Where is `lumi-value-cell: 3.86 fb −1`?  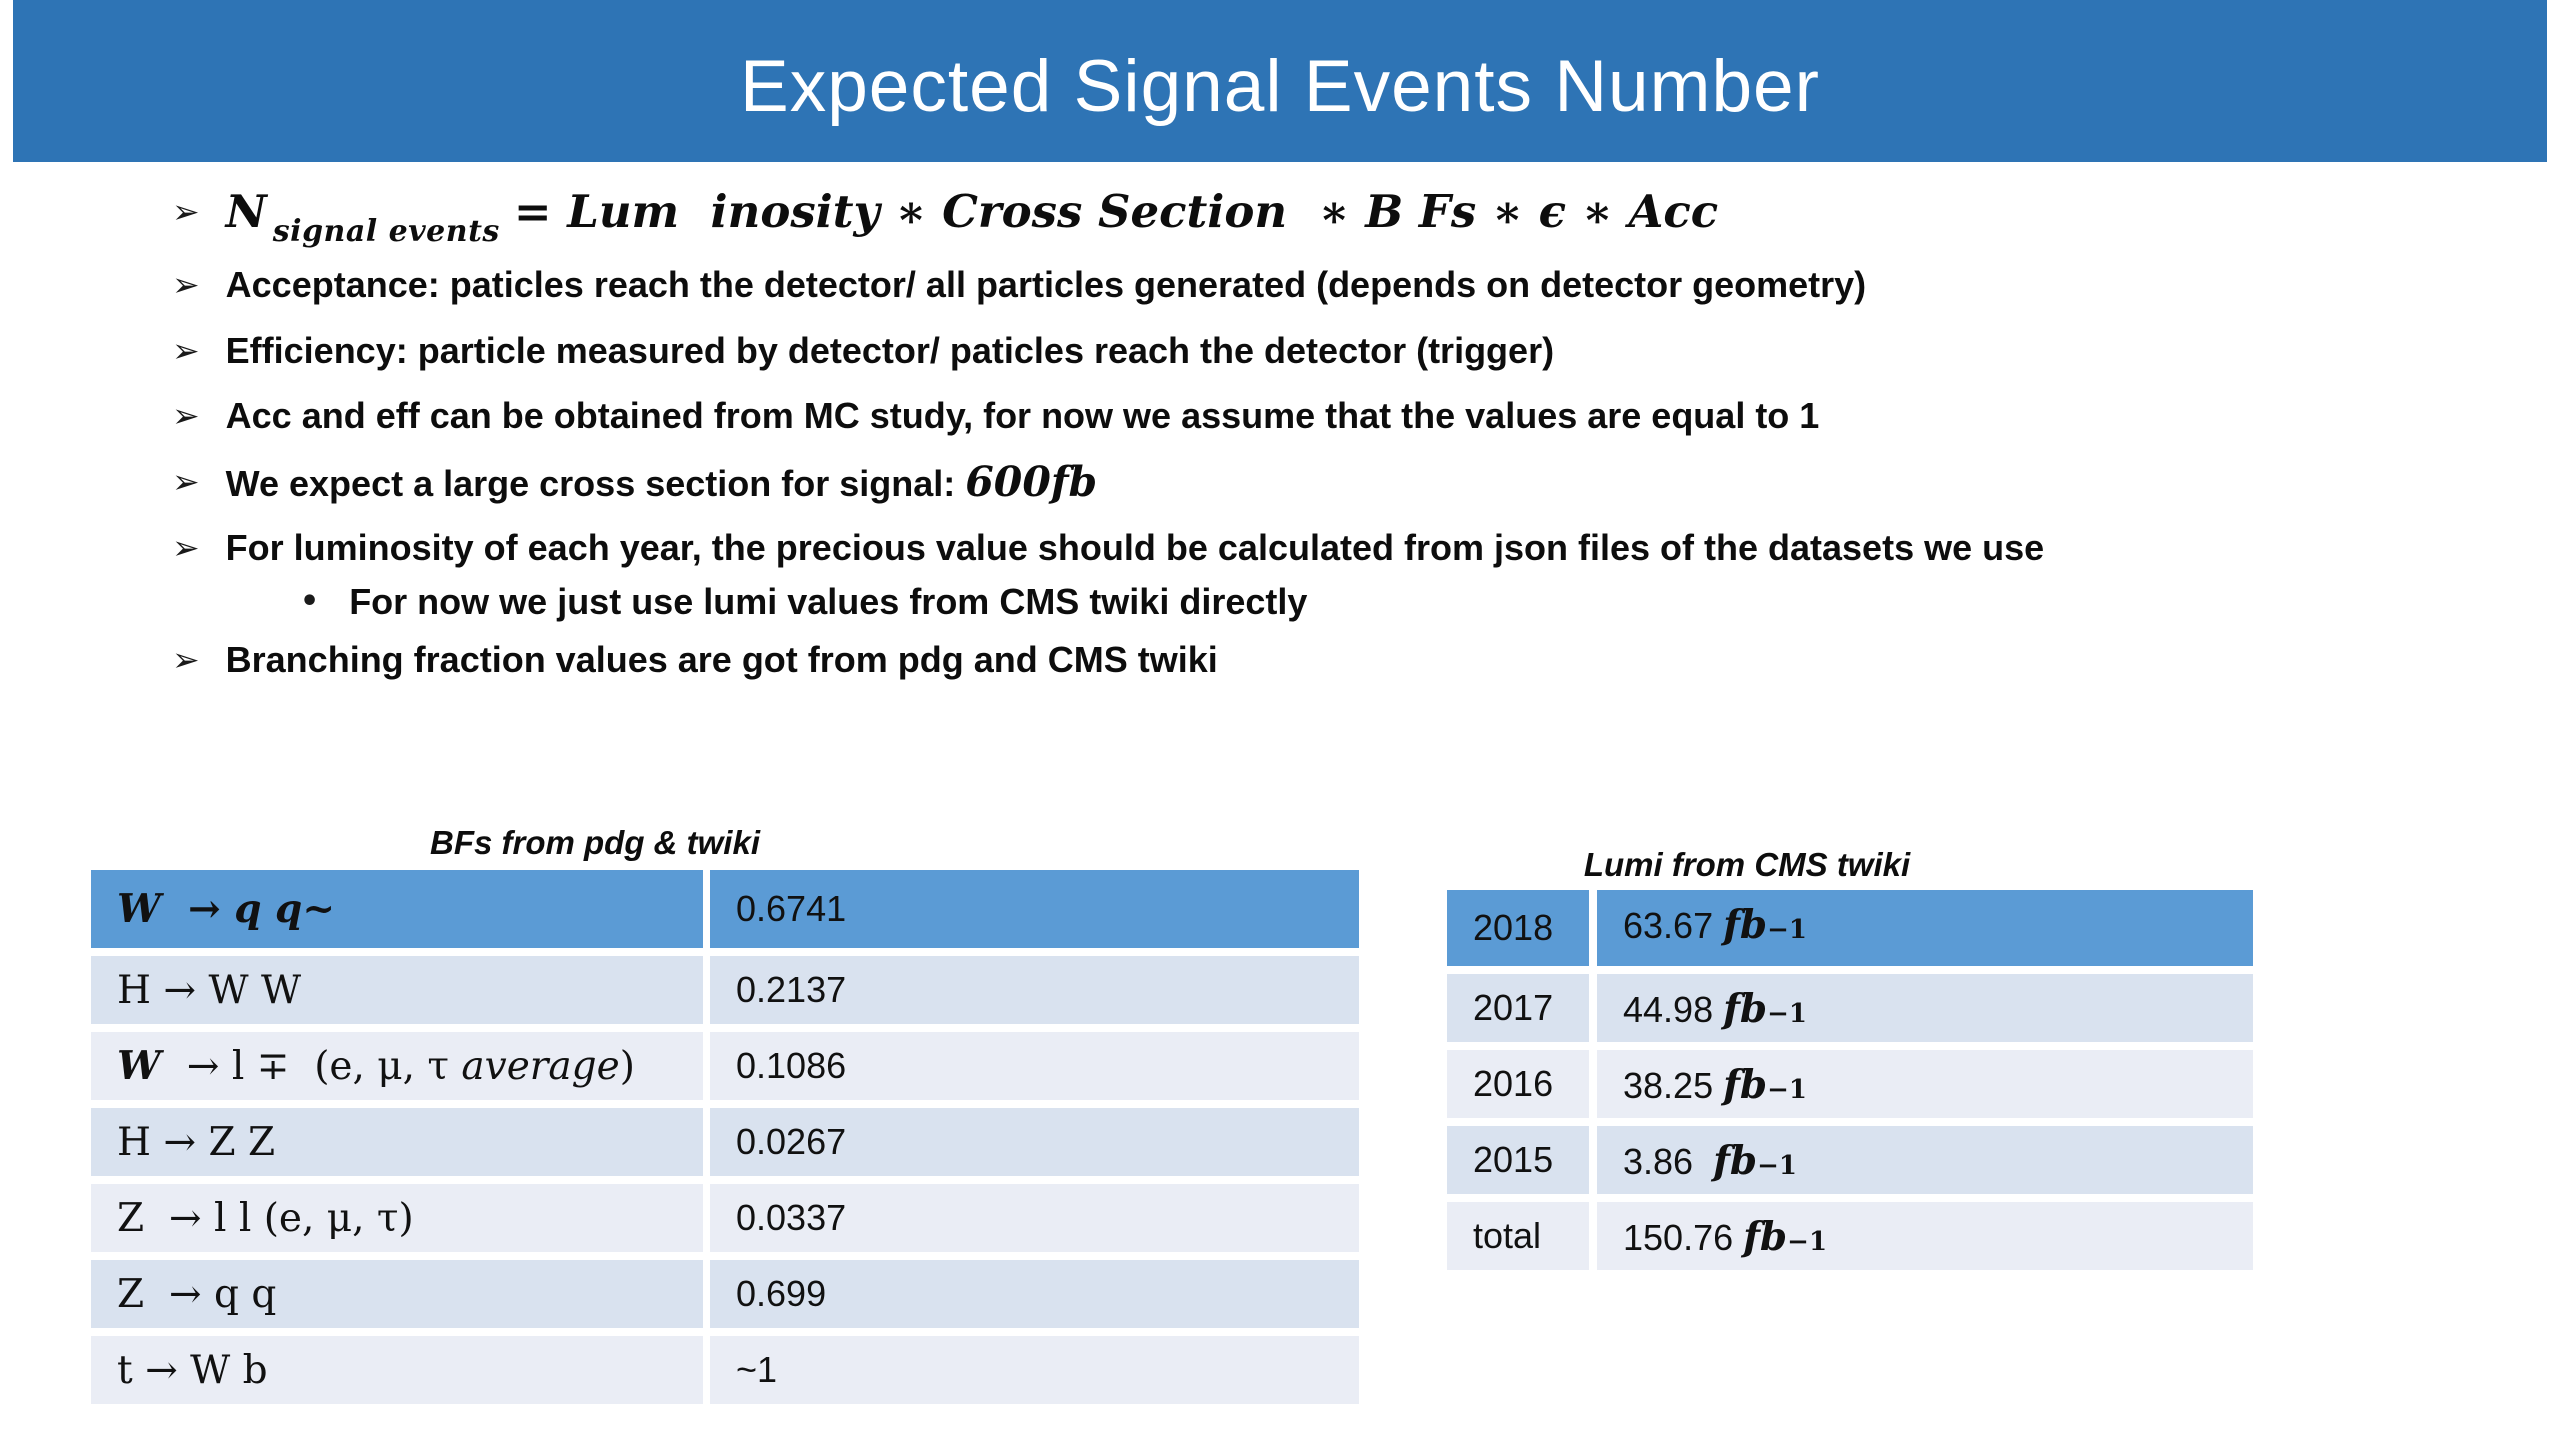 lumi-value-cell: 3.86 fb −1 is located at coordinates (1710, 1161).